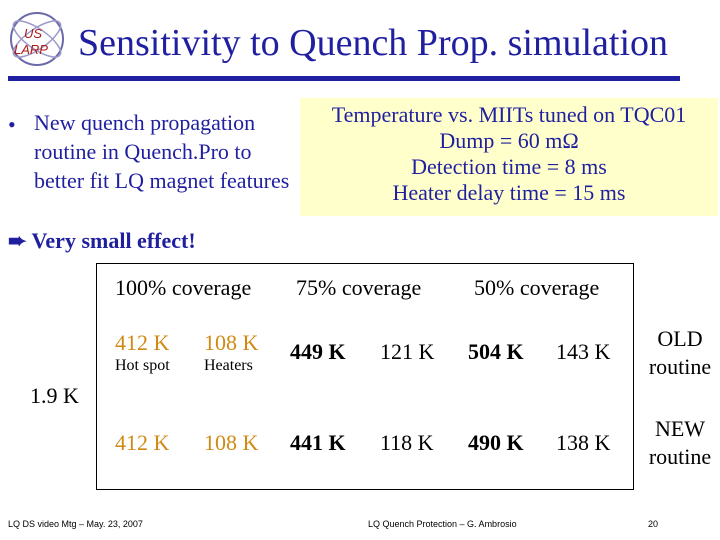  What do you see at coordinates (31, 49) in the screenshot?
I see `logo-text-larp: LARP` at bounding box center [31, 49].